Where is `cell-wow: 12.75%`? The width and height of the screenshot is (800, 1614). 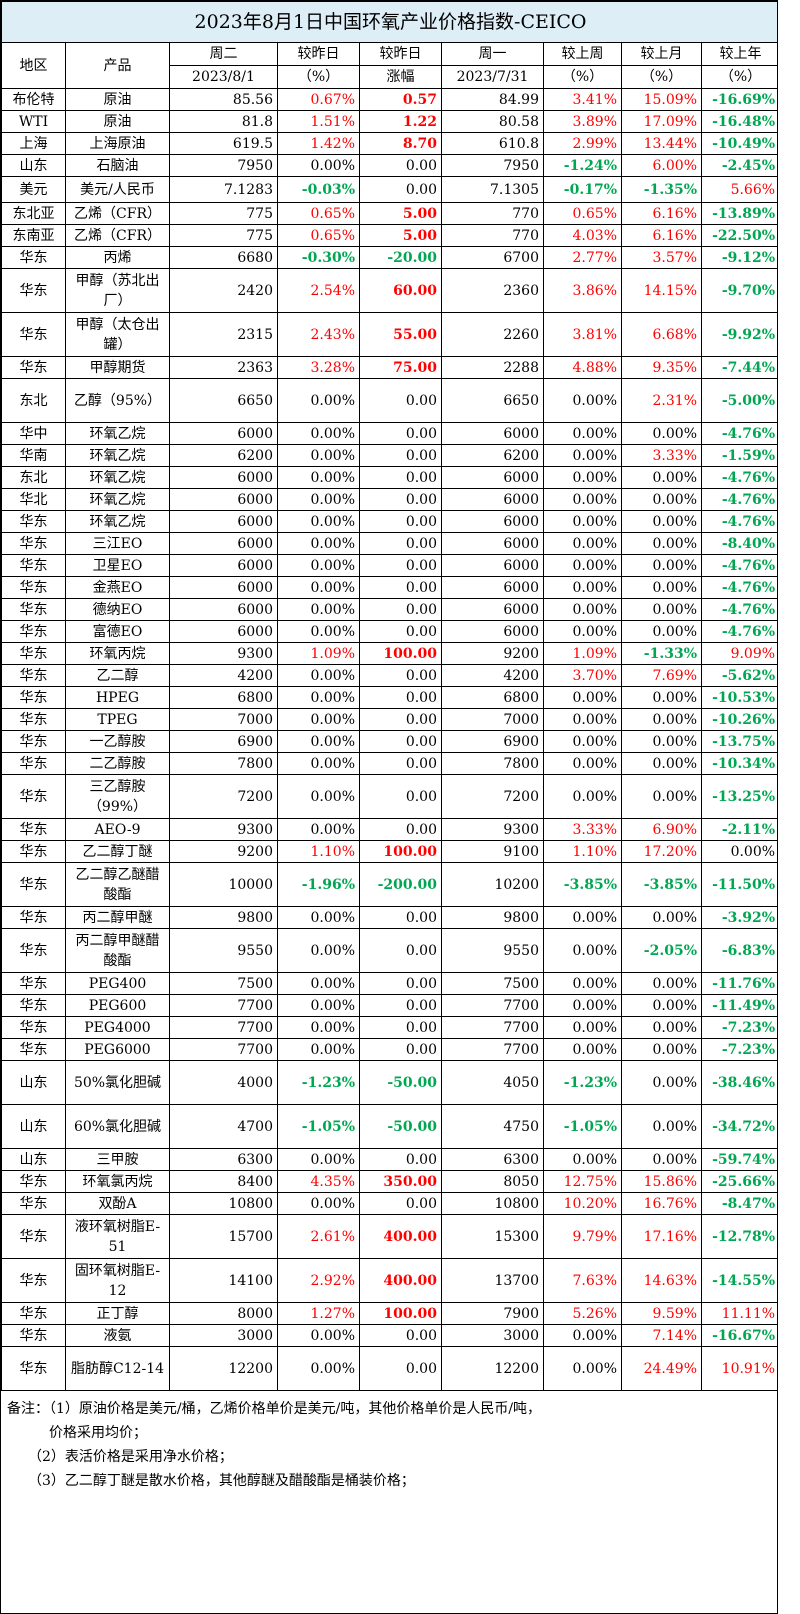 cell-wow: 12.75% is located at coordinates (582, 1181).